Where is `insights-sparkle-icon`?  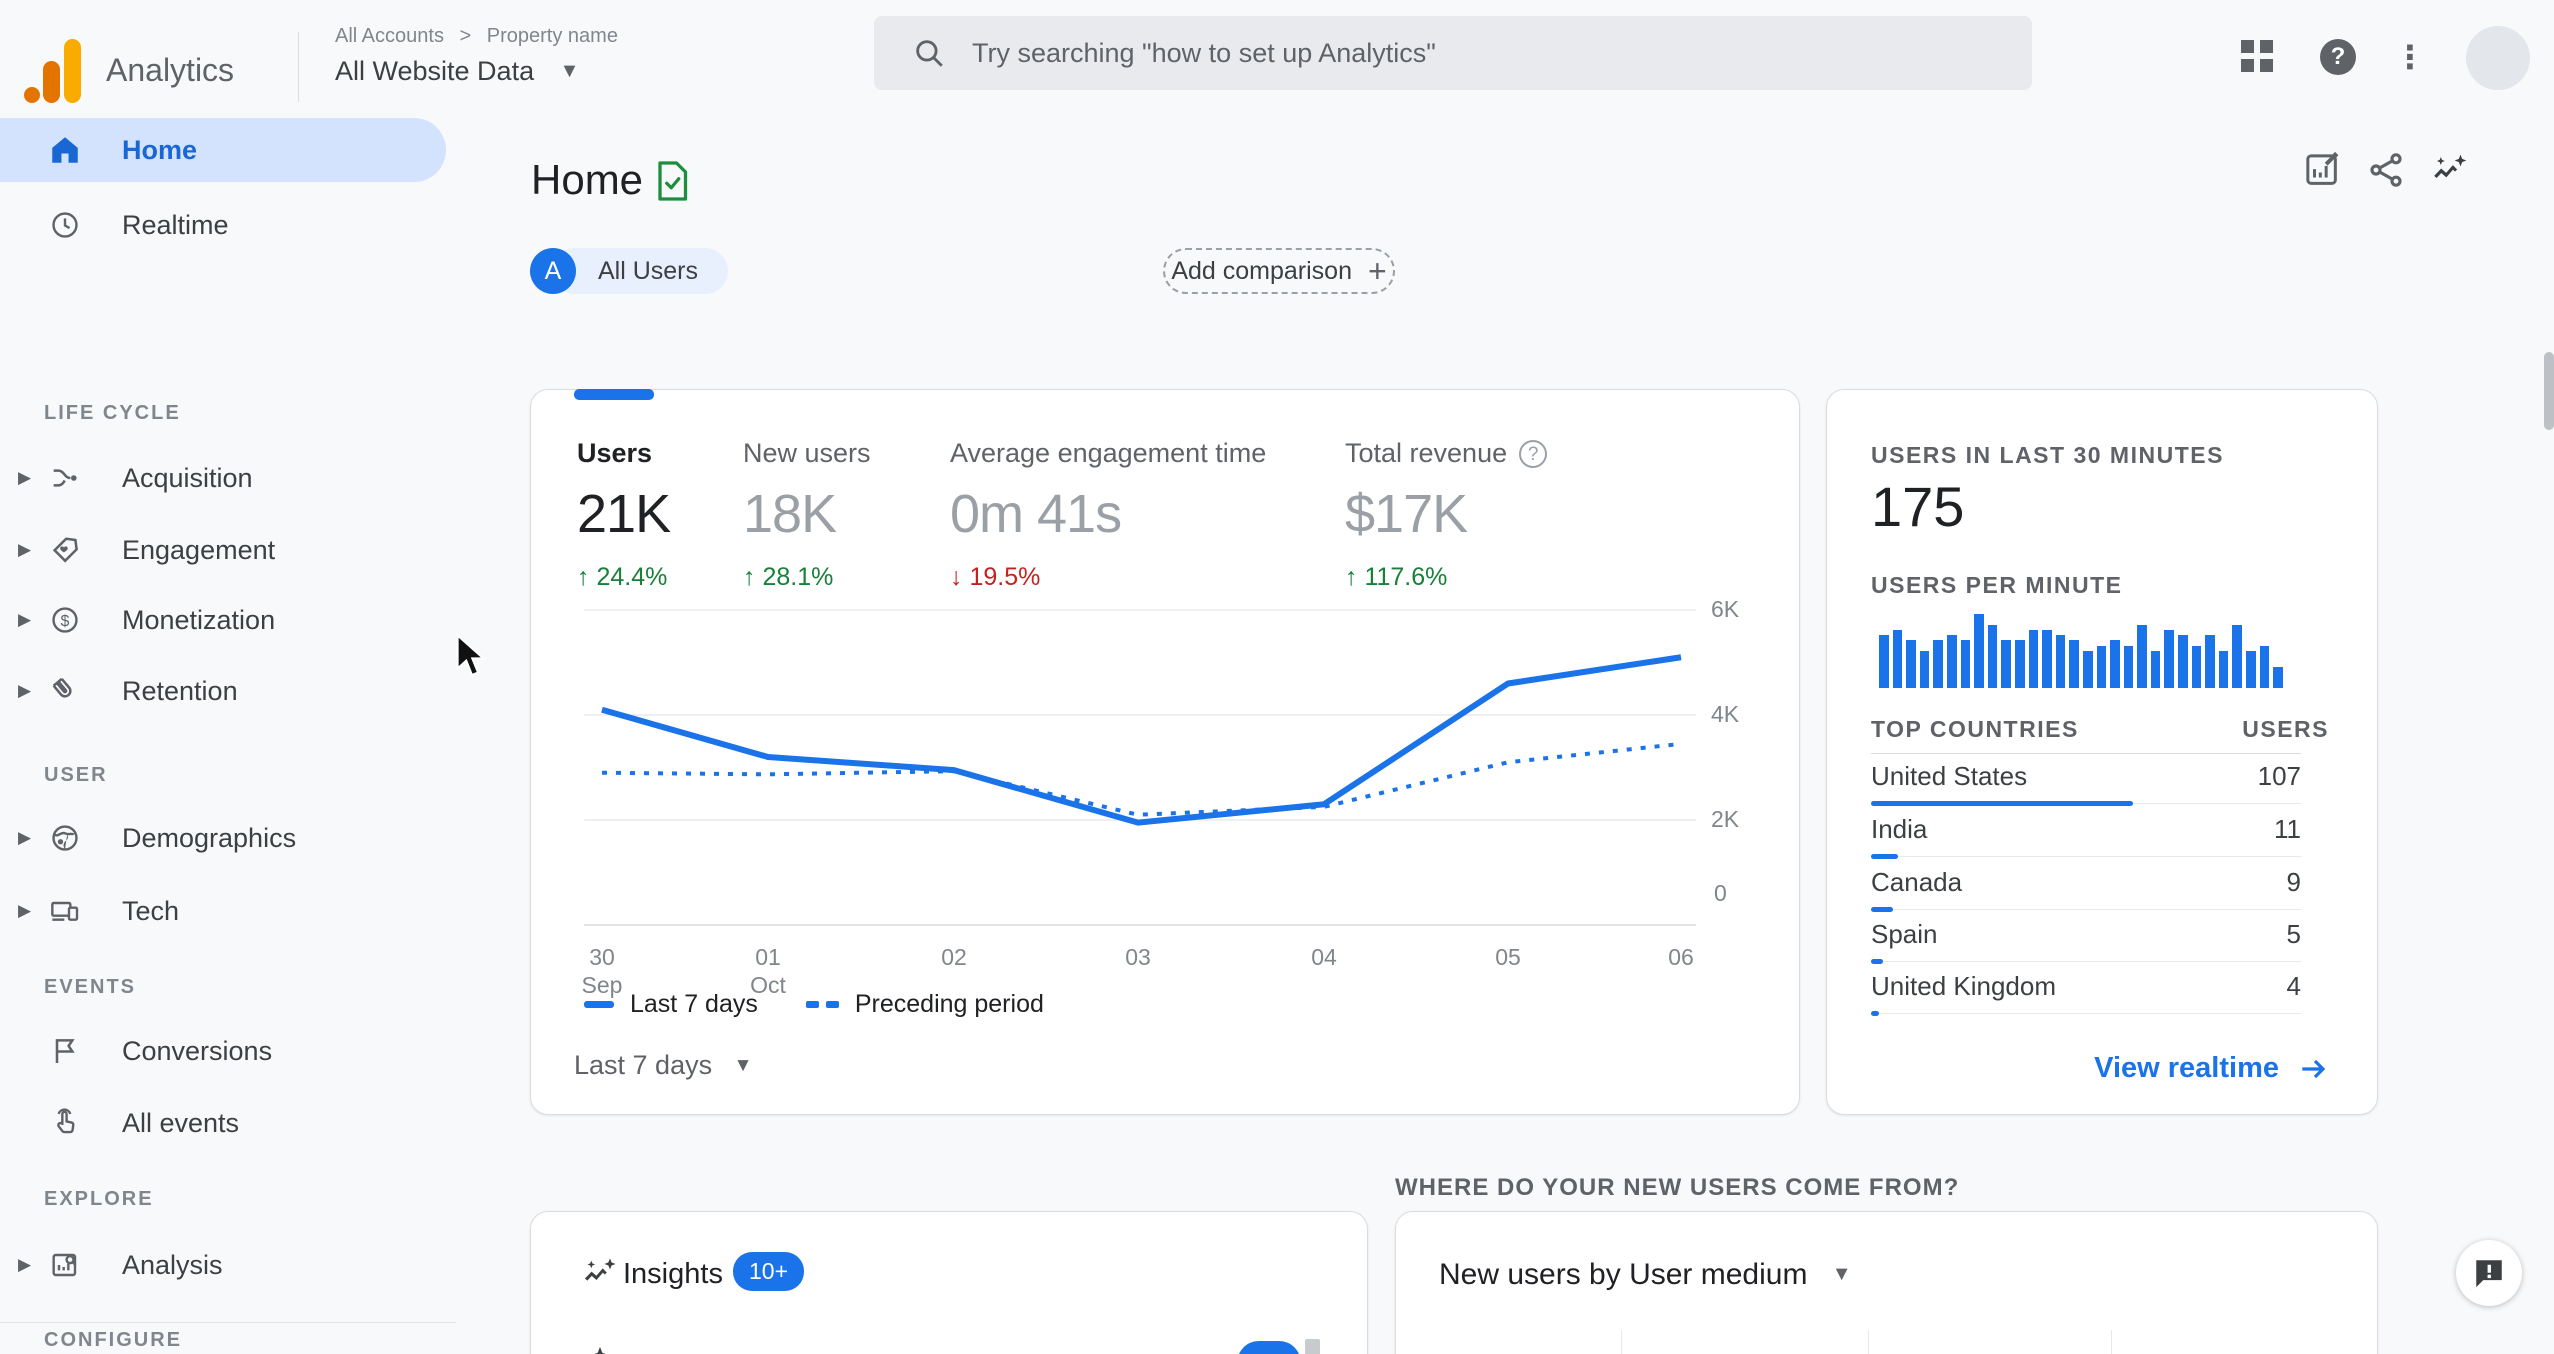
insights-sparkle-icon is located at coordinates (2450, 170).